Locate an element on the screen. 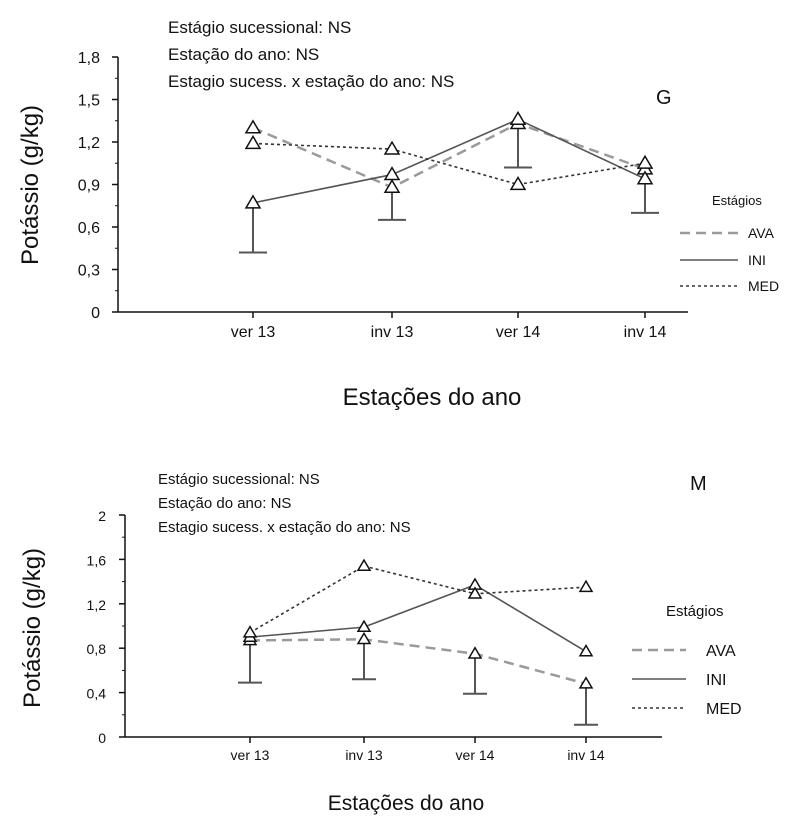  panel-label: G is located at coordinates (664, 98).